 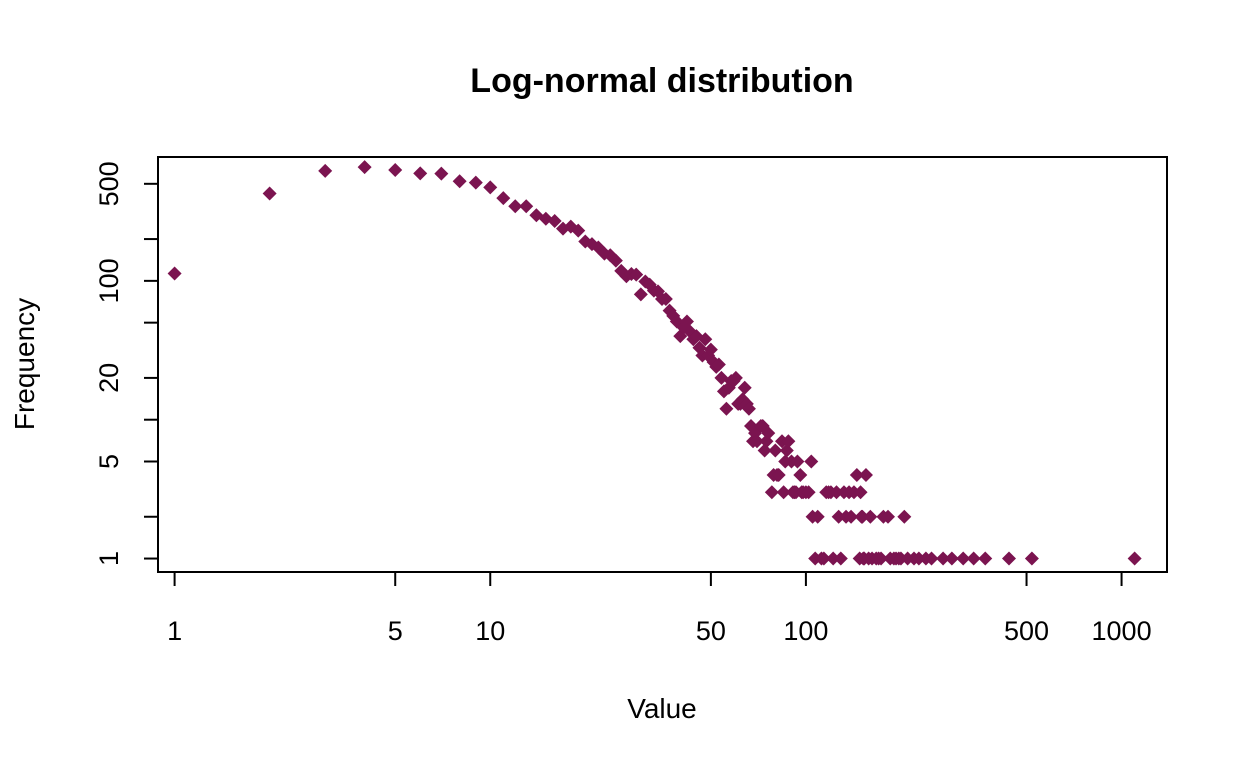 I want to click on x-axis: 1 5 10 50 100 500 1000, so click(x=659, y=608).